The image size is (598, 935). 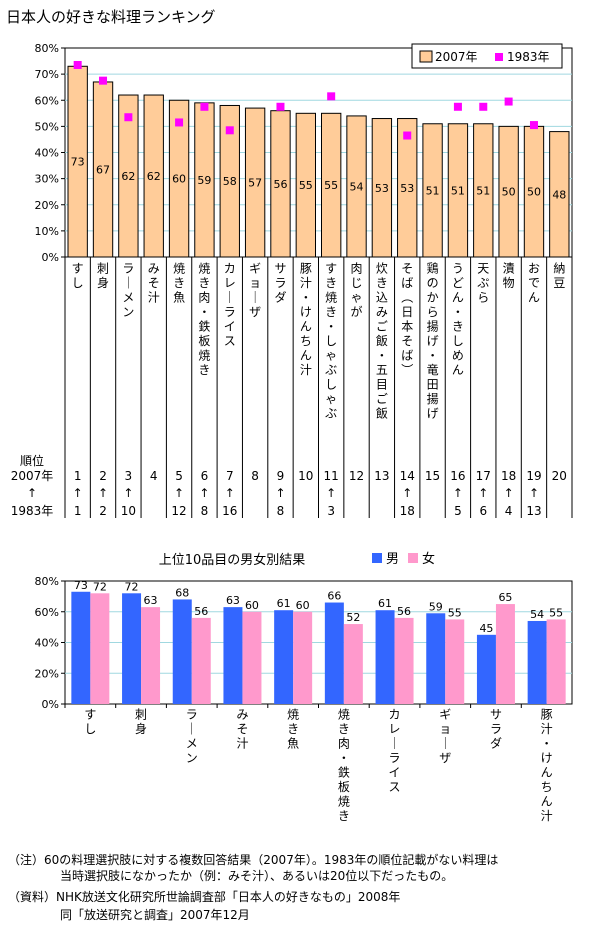 What do you see at coordinates (255, 476) in the screenshot?
I see `rank-2007: 8` at bounding box center [255, 476].